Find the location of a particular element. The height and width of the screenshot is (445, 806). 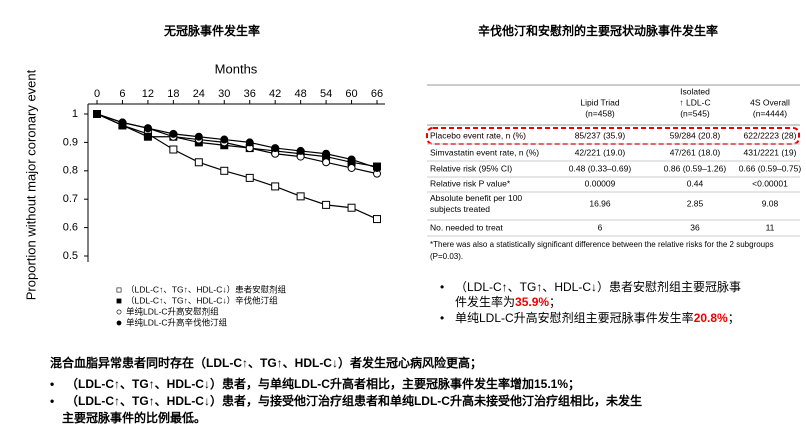

row-label: Absolute benefit per 100 is located at coordinates (476, 198).